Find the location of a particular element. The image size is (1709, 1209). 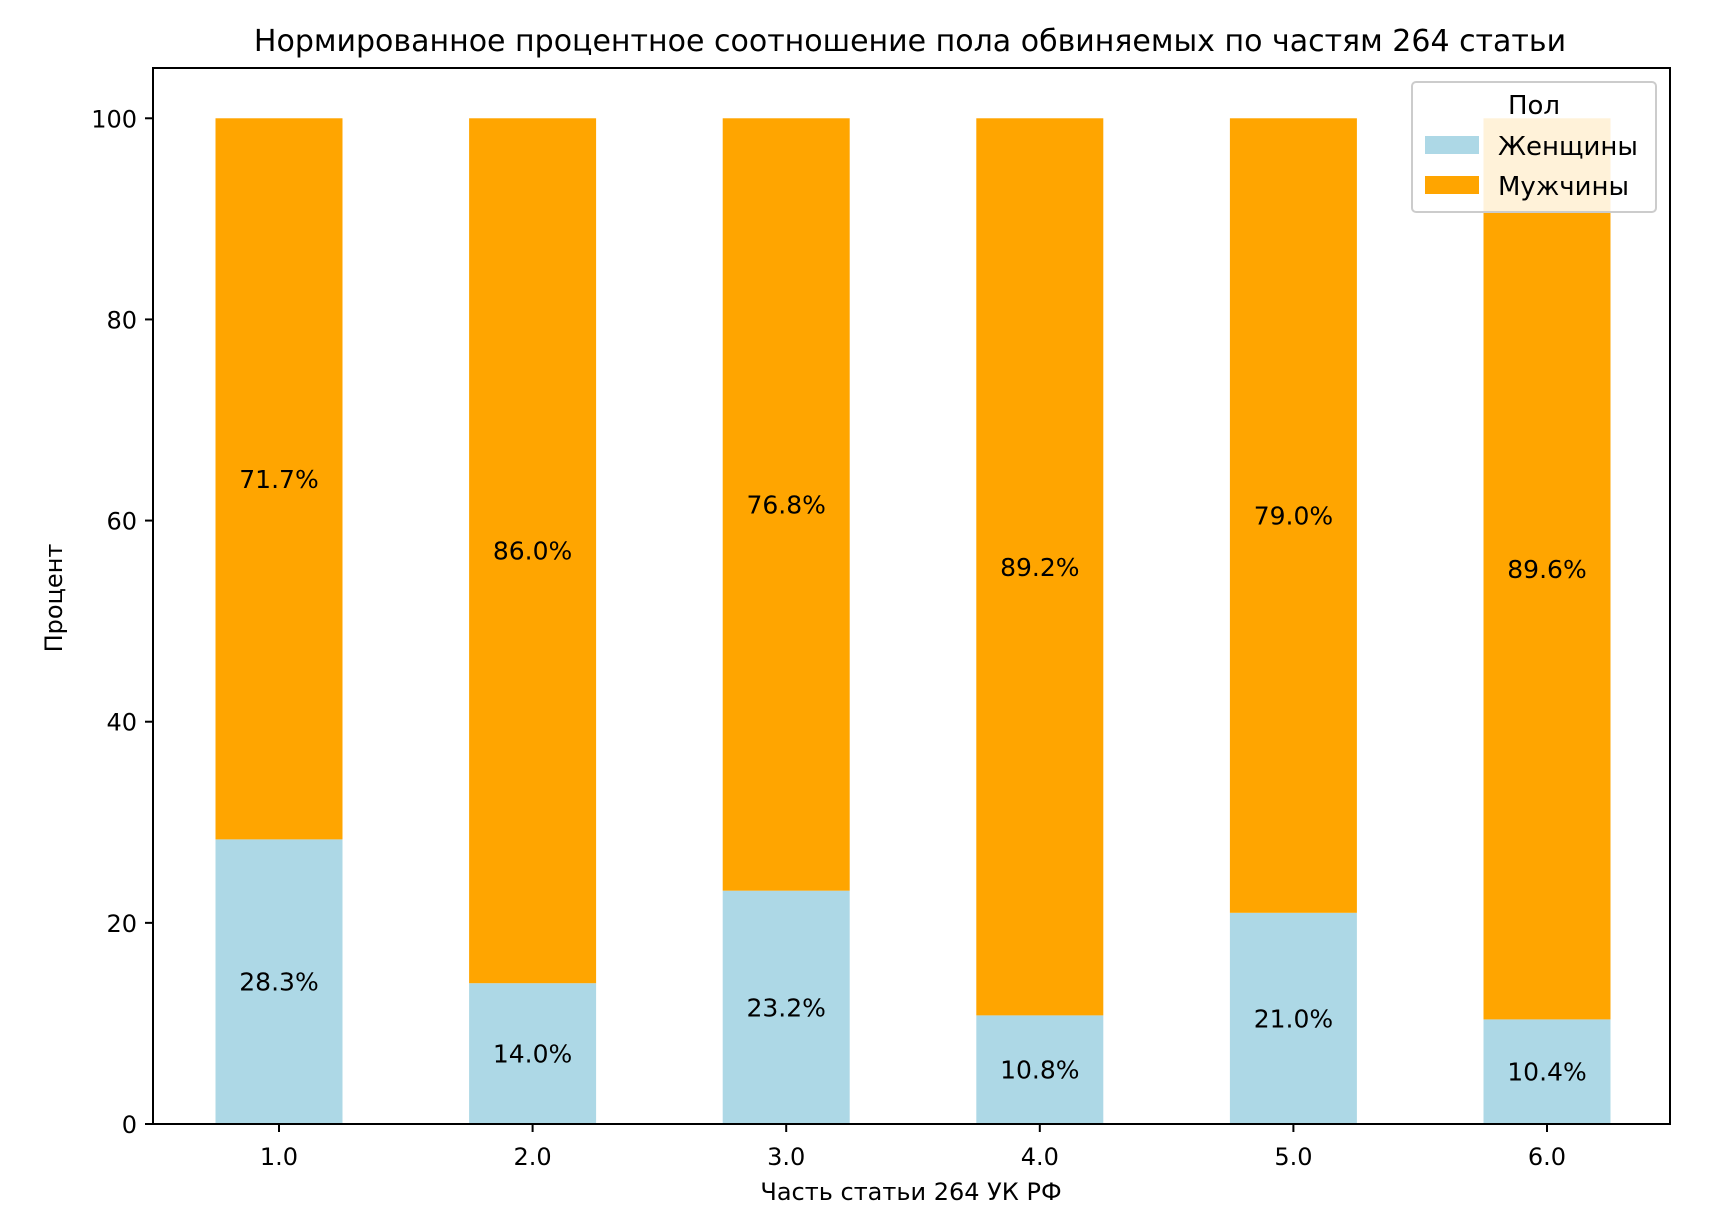

data-label-men-5: 79.0% is located at coordinates (1293, 516).